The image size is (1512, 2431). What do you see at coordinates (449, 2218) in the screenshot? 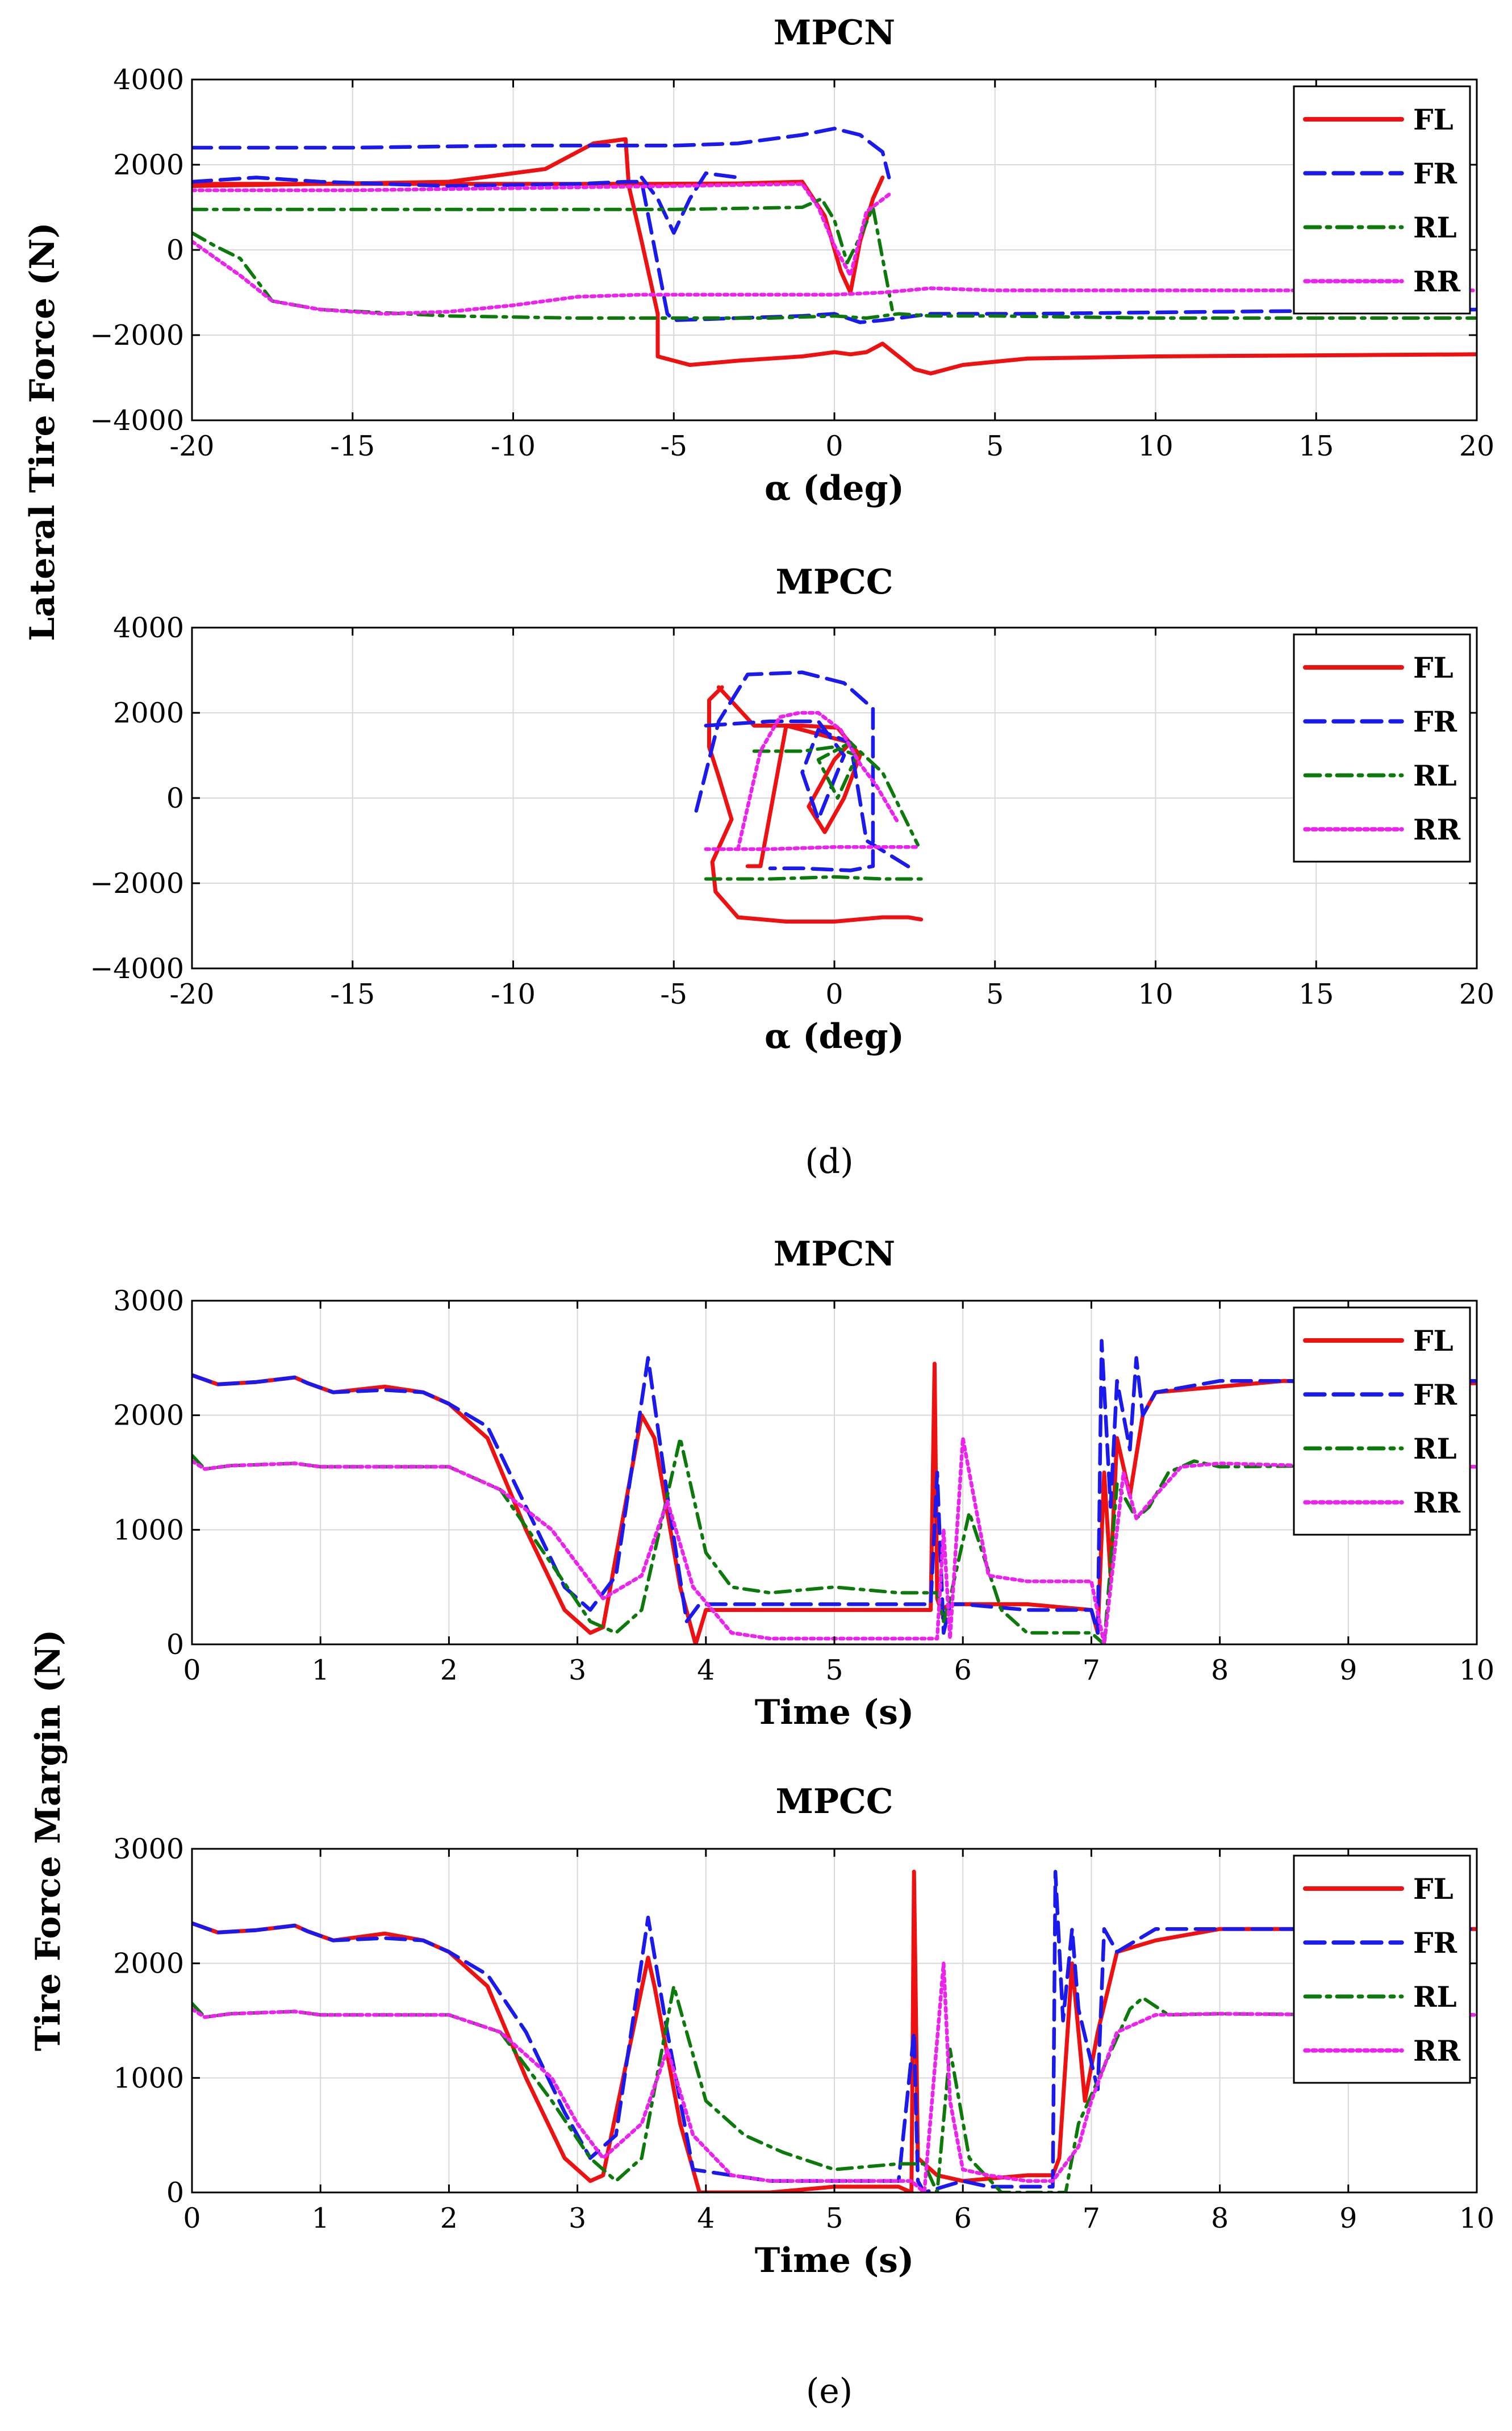
I see `x-tick-label: 2` at bounding box center [449, 2218].